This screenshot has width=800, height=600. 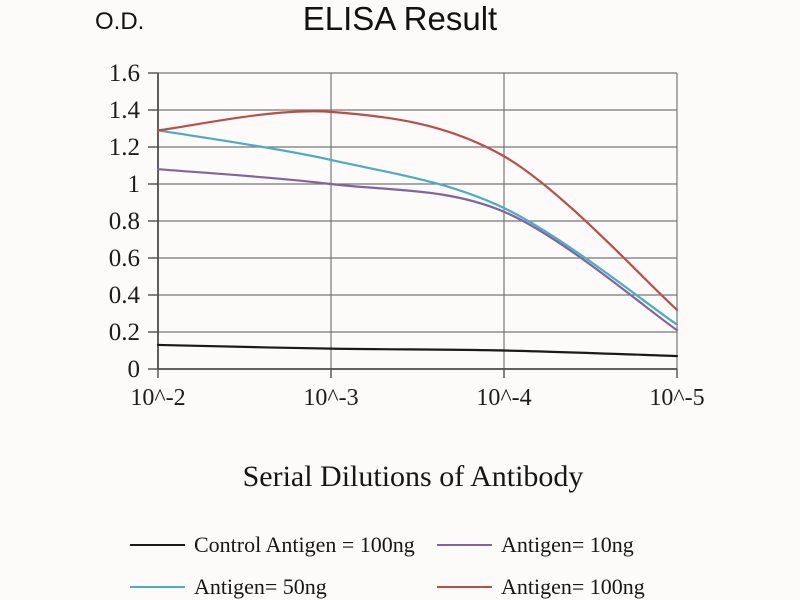 What do you see at coordinates (503, 398) in the screenshot?
I see `x-tick-label: 10^-4` at bounding box center [503, 398].